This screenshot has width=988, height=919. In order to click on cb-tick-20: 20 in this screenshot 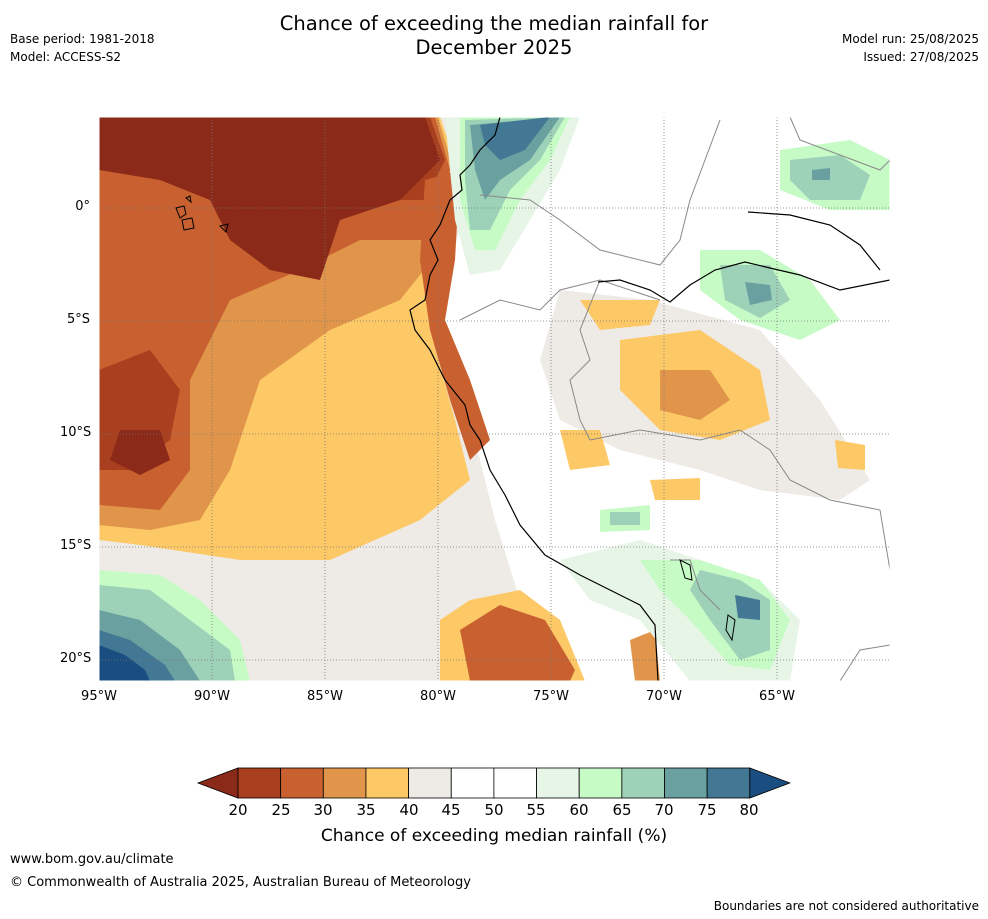, I will do `click(238, 810)`.